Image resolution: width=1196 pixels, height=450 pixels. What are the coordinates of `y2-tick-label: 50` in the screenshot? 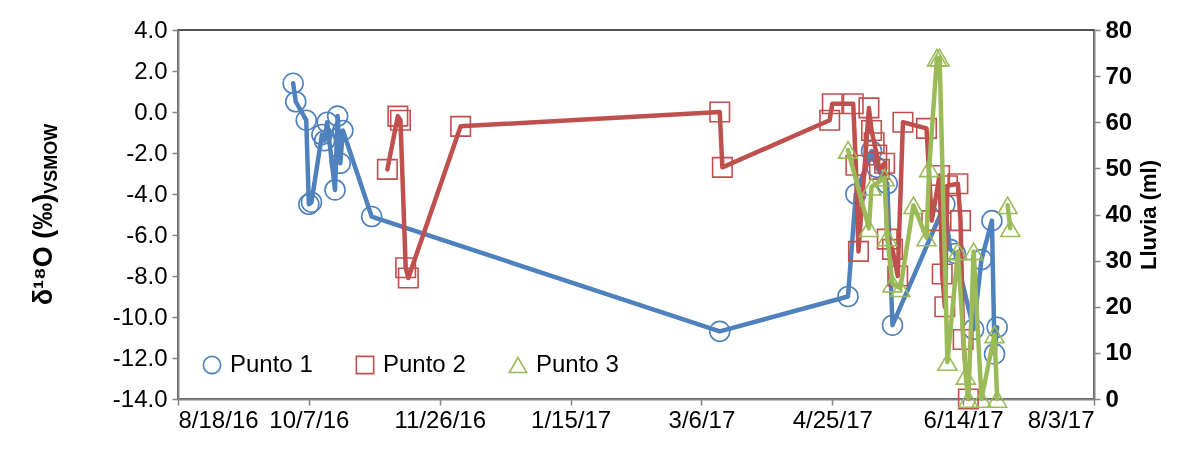 It's located at (1119, 167).